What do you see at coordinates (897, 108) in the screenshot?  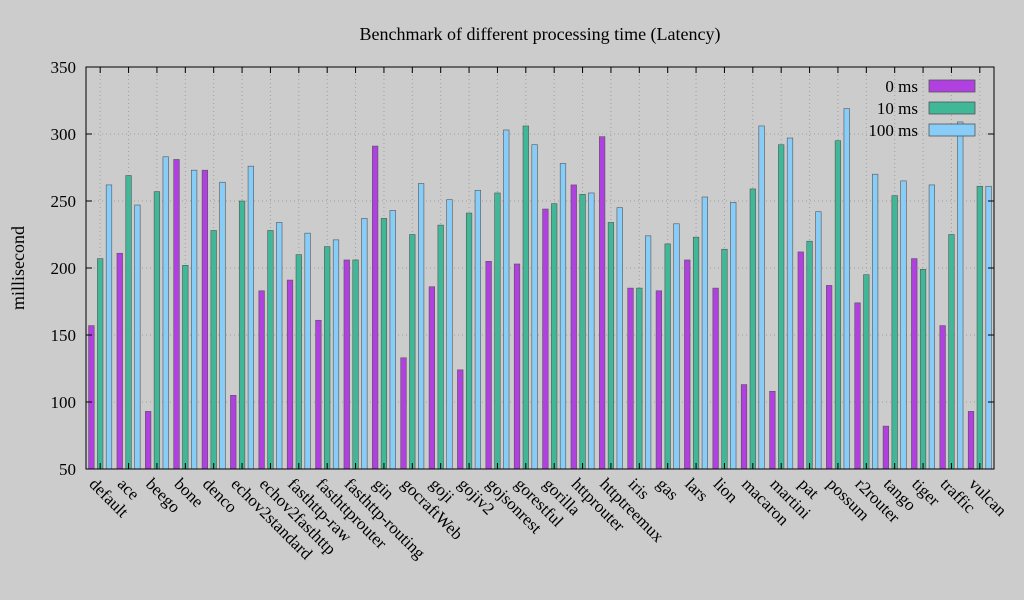 I see `legend-label: 10 ms` at bounding box center [897, 108].